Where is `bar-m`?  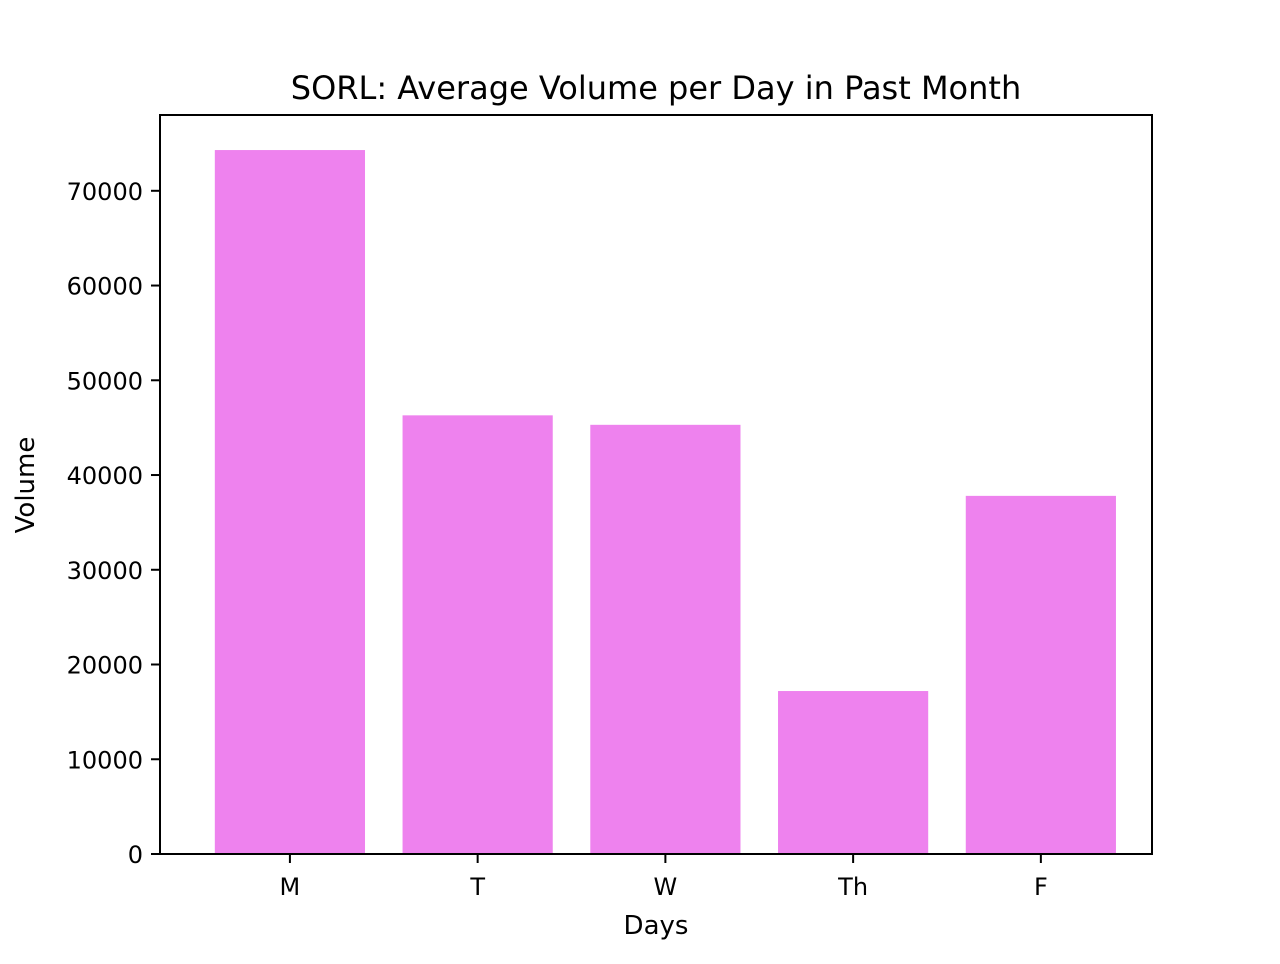
bar-m is located at coordinates (290, 502).